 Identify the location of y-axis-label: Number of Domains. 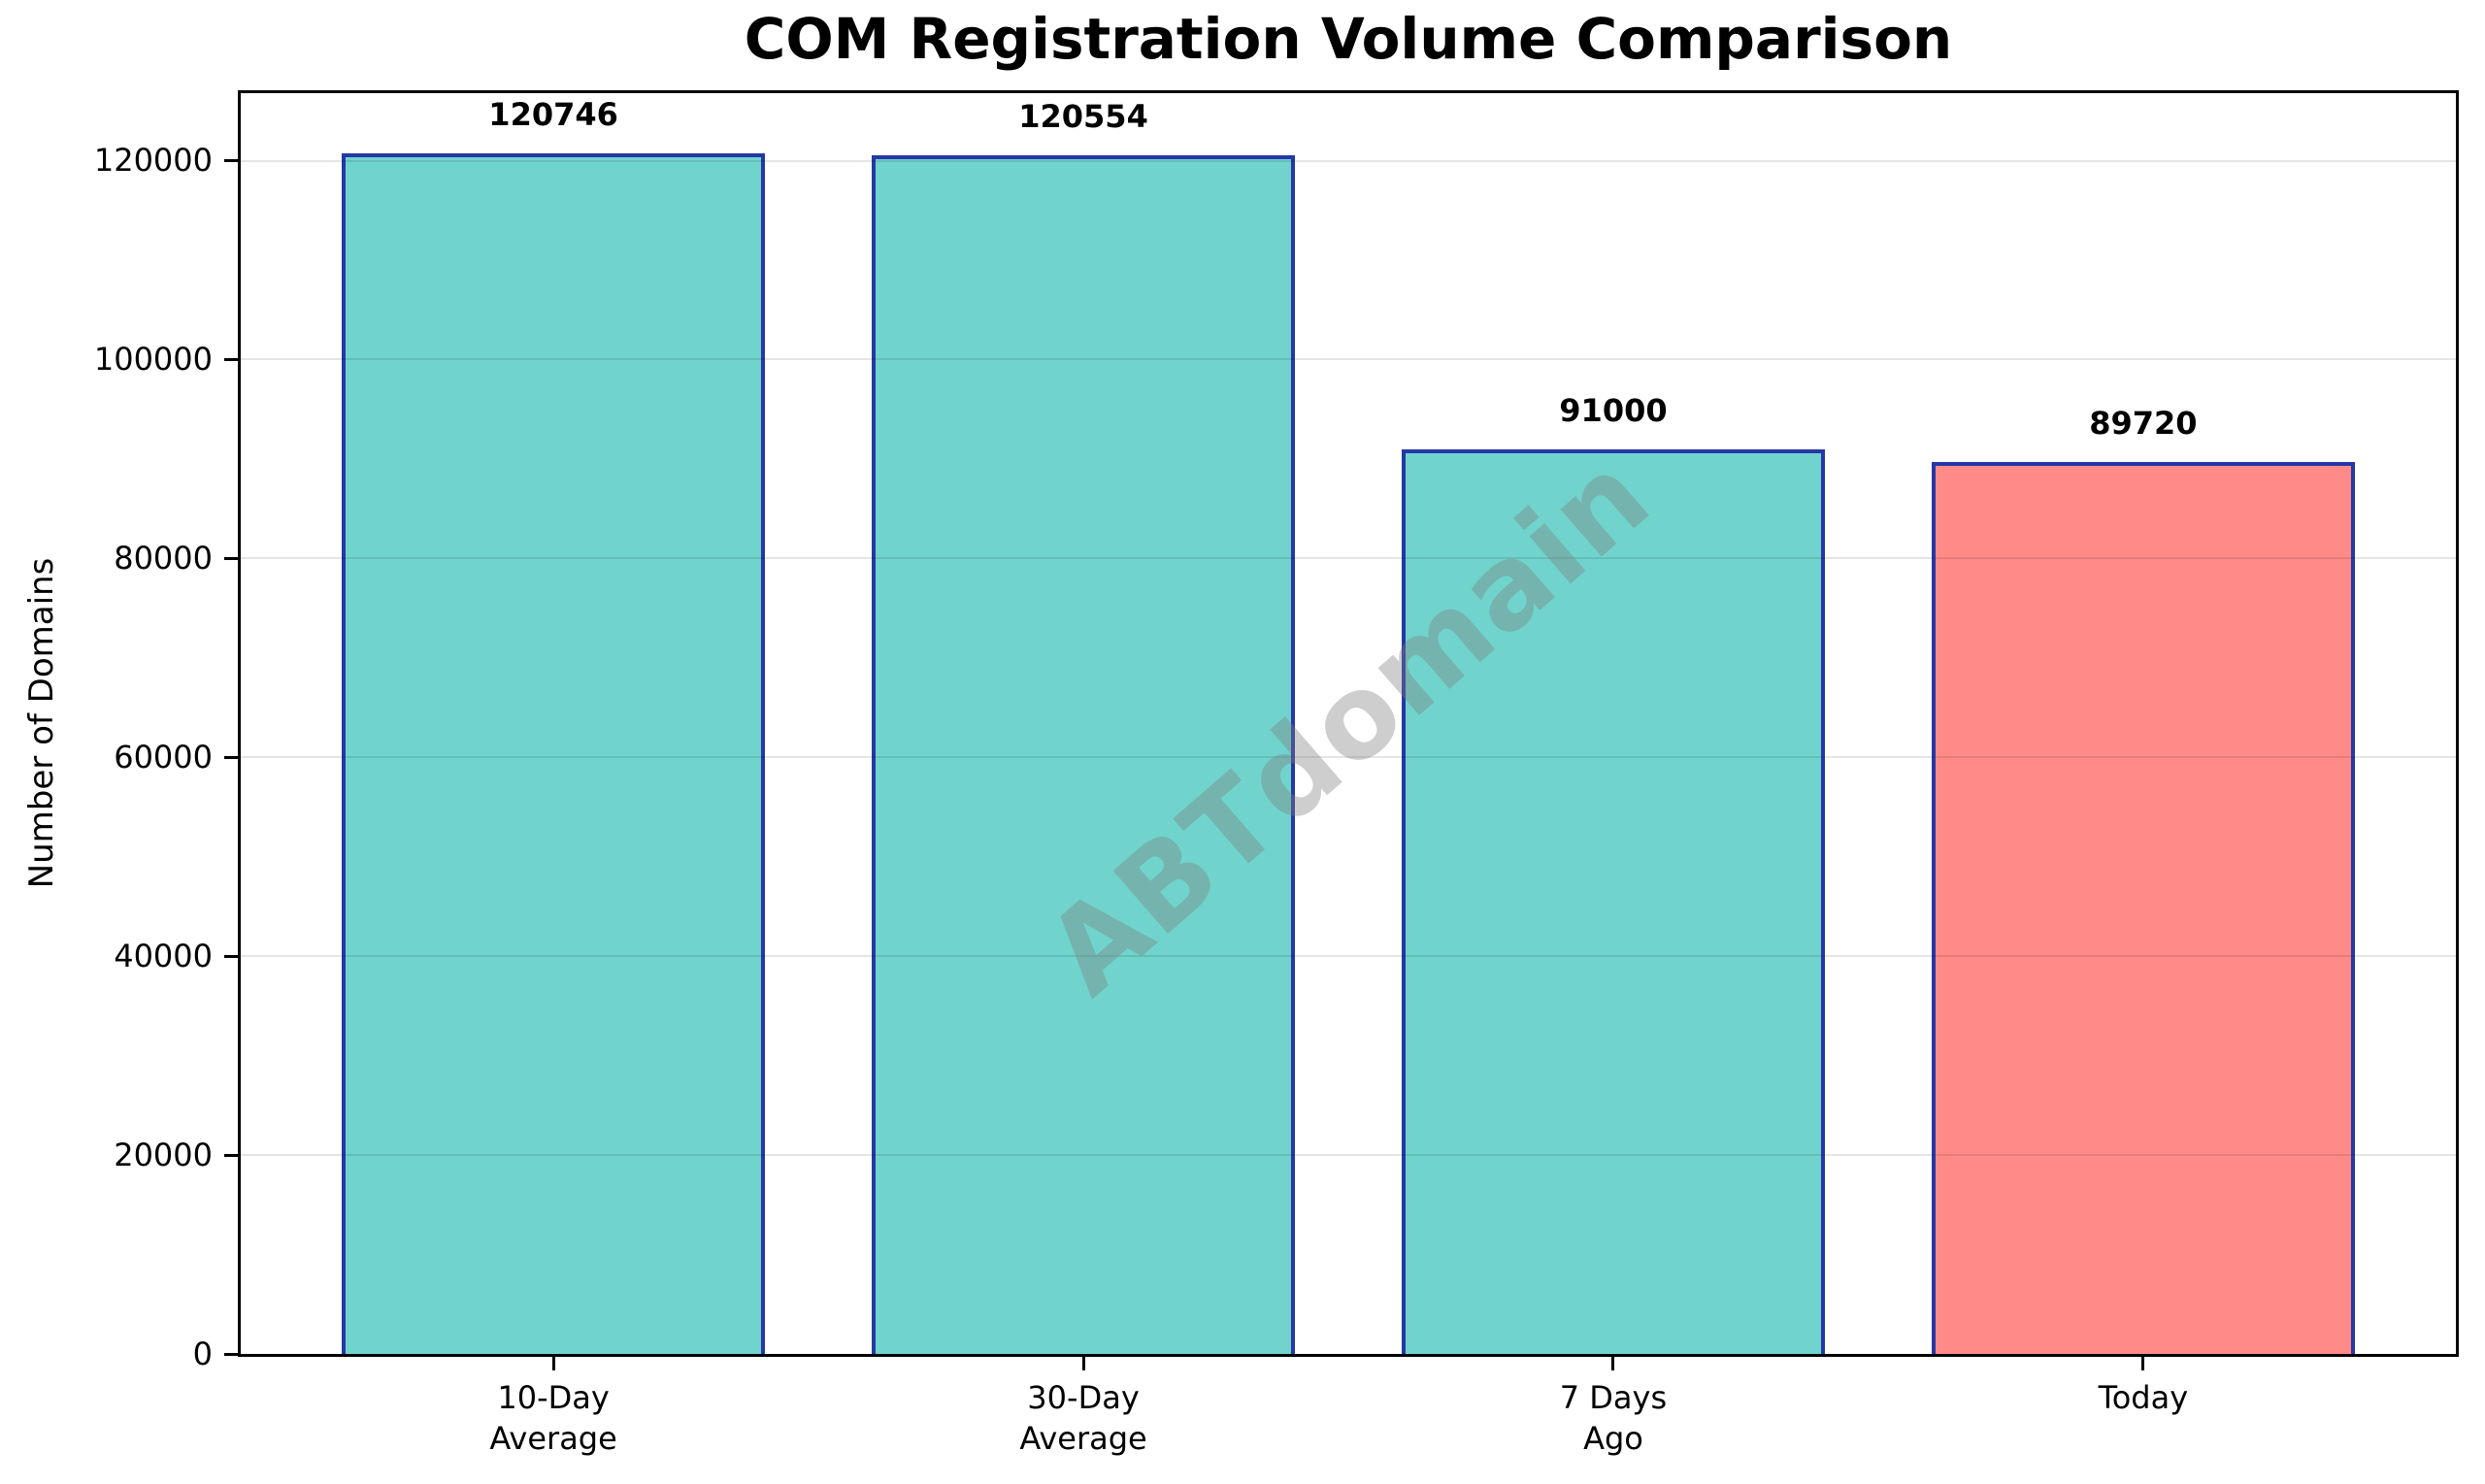
(41, 723).